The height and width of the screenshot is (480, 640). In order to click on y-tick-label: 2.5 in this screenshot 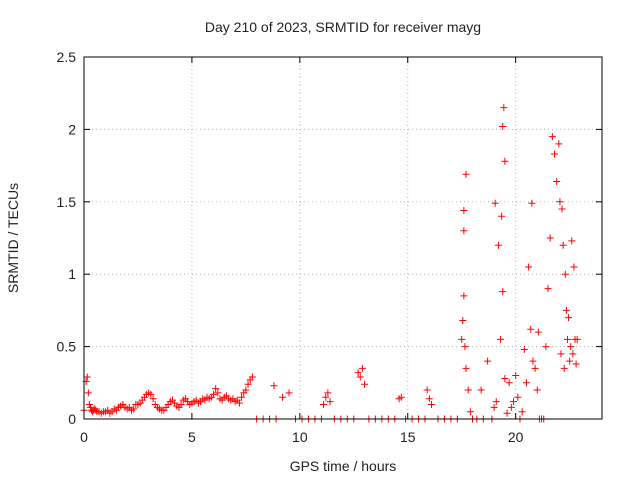, I will do `click(67, 57)`.